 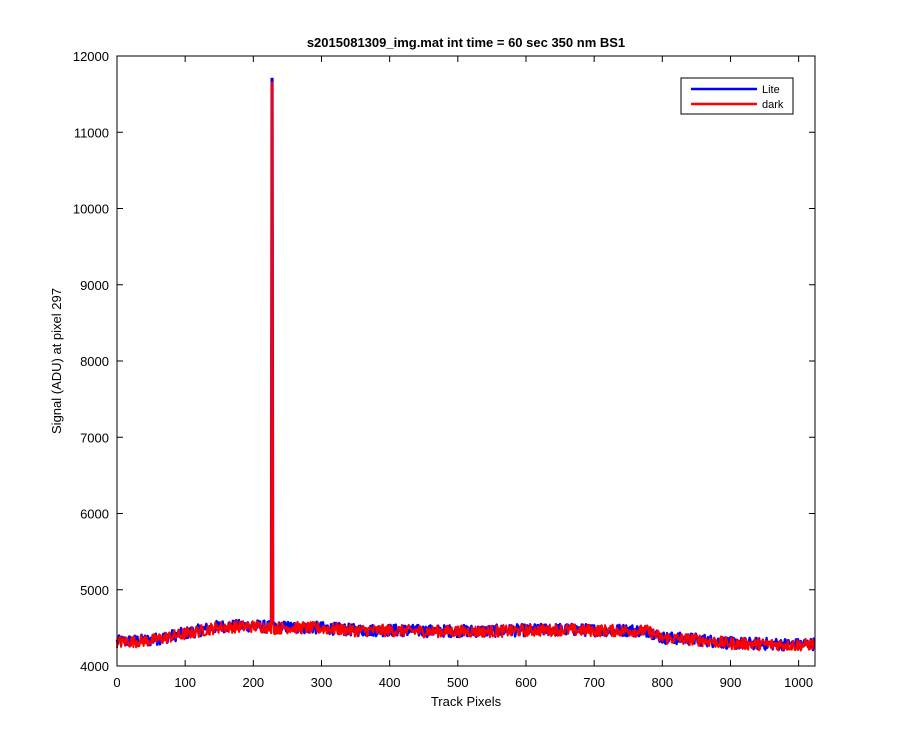 I want to click on x-tick-label: 900, so click(x=731, y=682).